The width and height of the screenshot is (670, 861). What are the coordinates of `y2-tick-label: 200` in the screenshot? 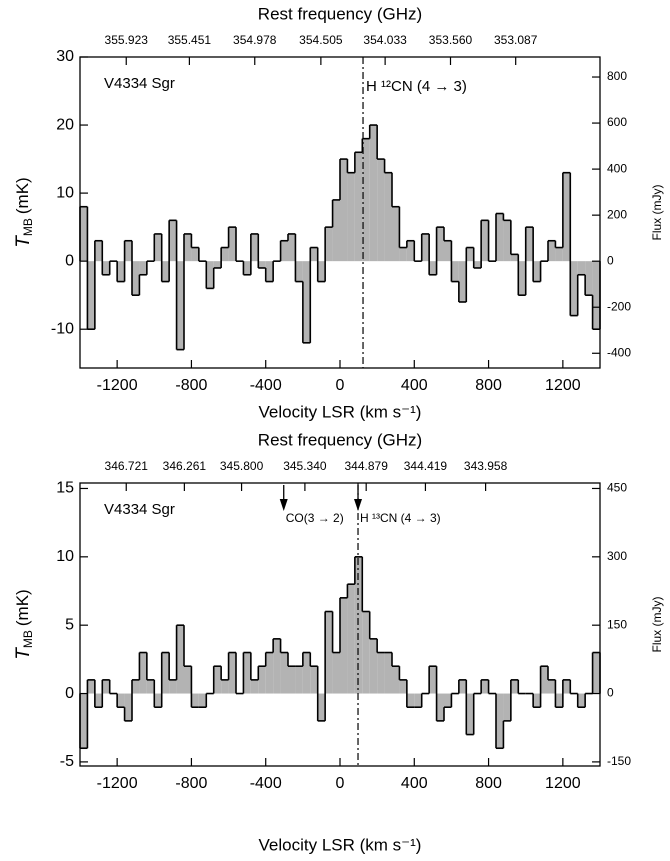 It's located at (617, 214).